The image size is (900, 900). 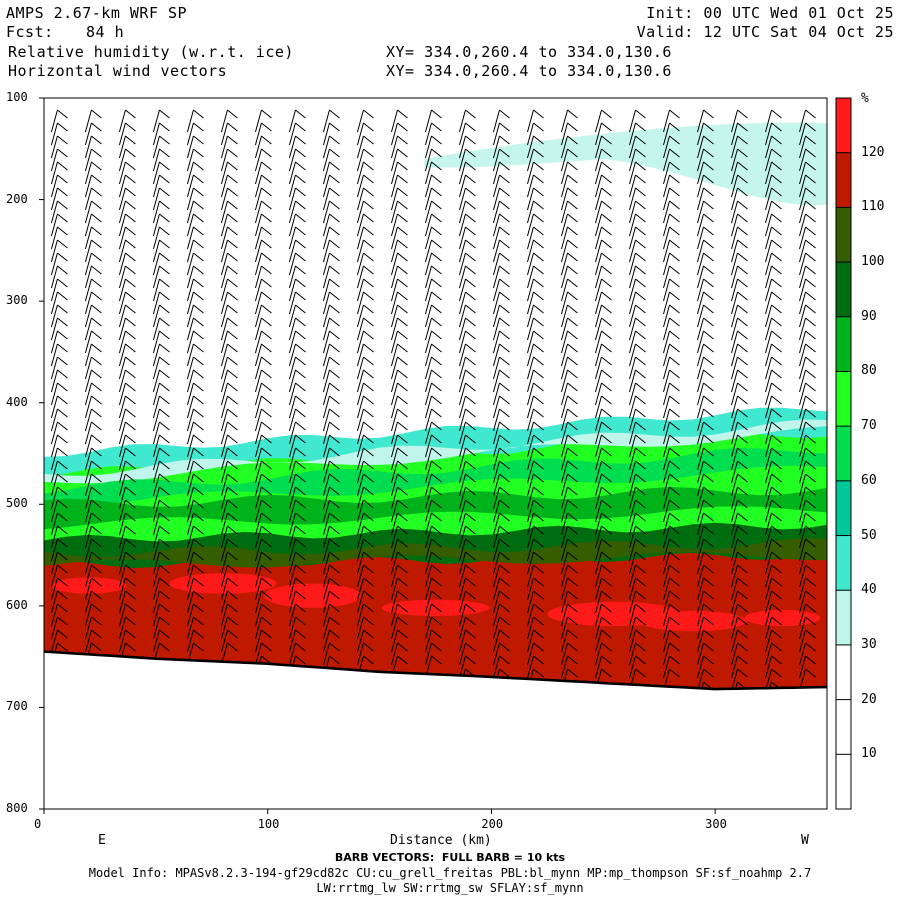 What do you see at coordinates (30, 32) in the screenshot?
I see `forecast-label: Fcst:` at bounding box center [30, 32].